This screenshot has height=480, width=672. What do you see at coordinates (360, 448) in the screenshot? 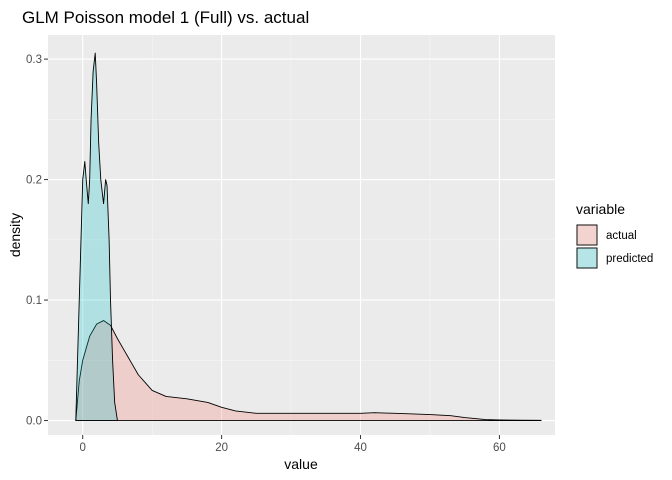
I see `x-tick-label: 40` at bounding box center [360, 448].